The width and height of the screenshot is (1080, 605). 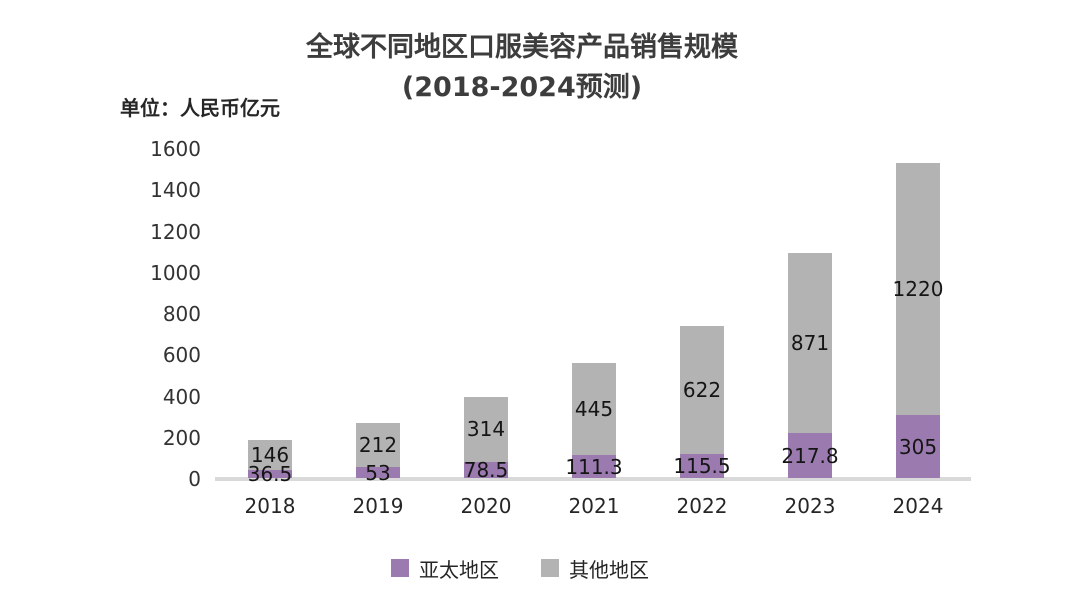 I want to click on legend: 亚太地区 其他地区, so click(x=520, y=568).